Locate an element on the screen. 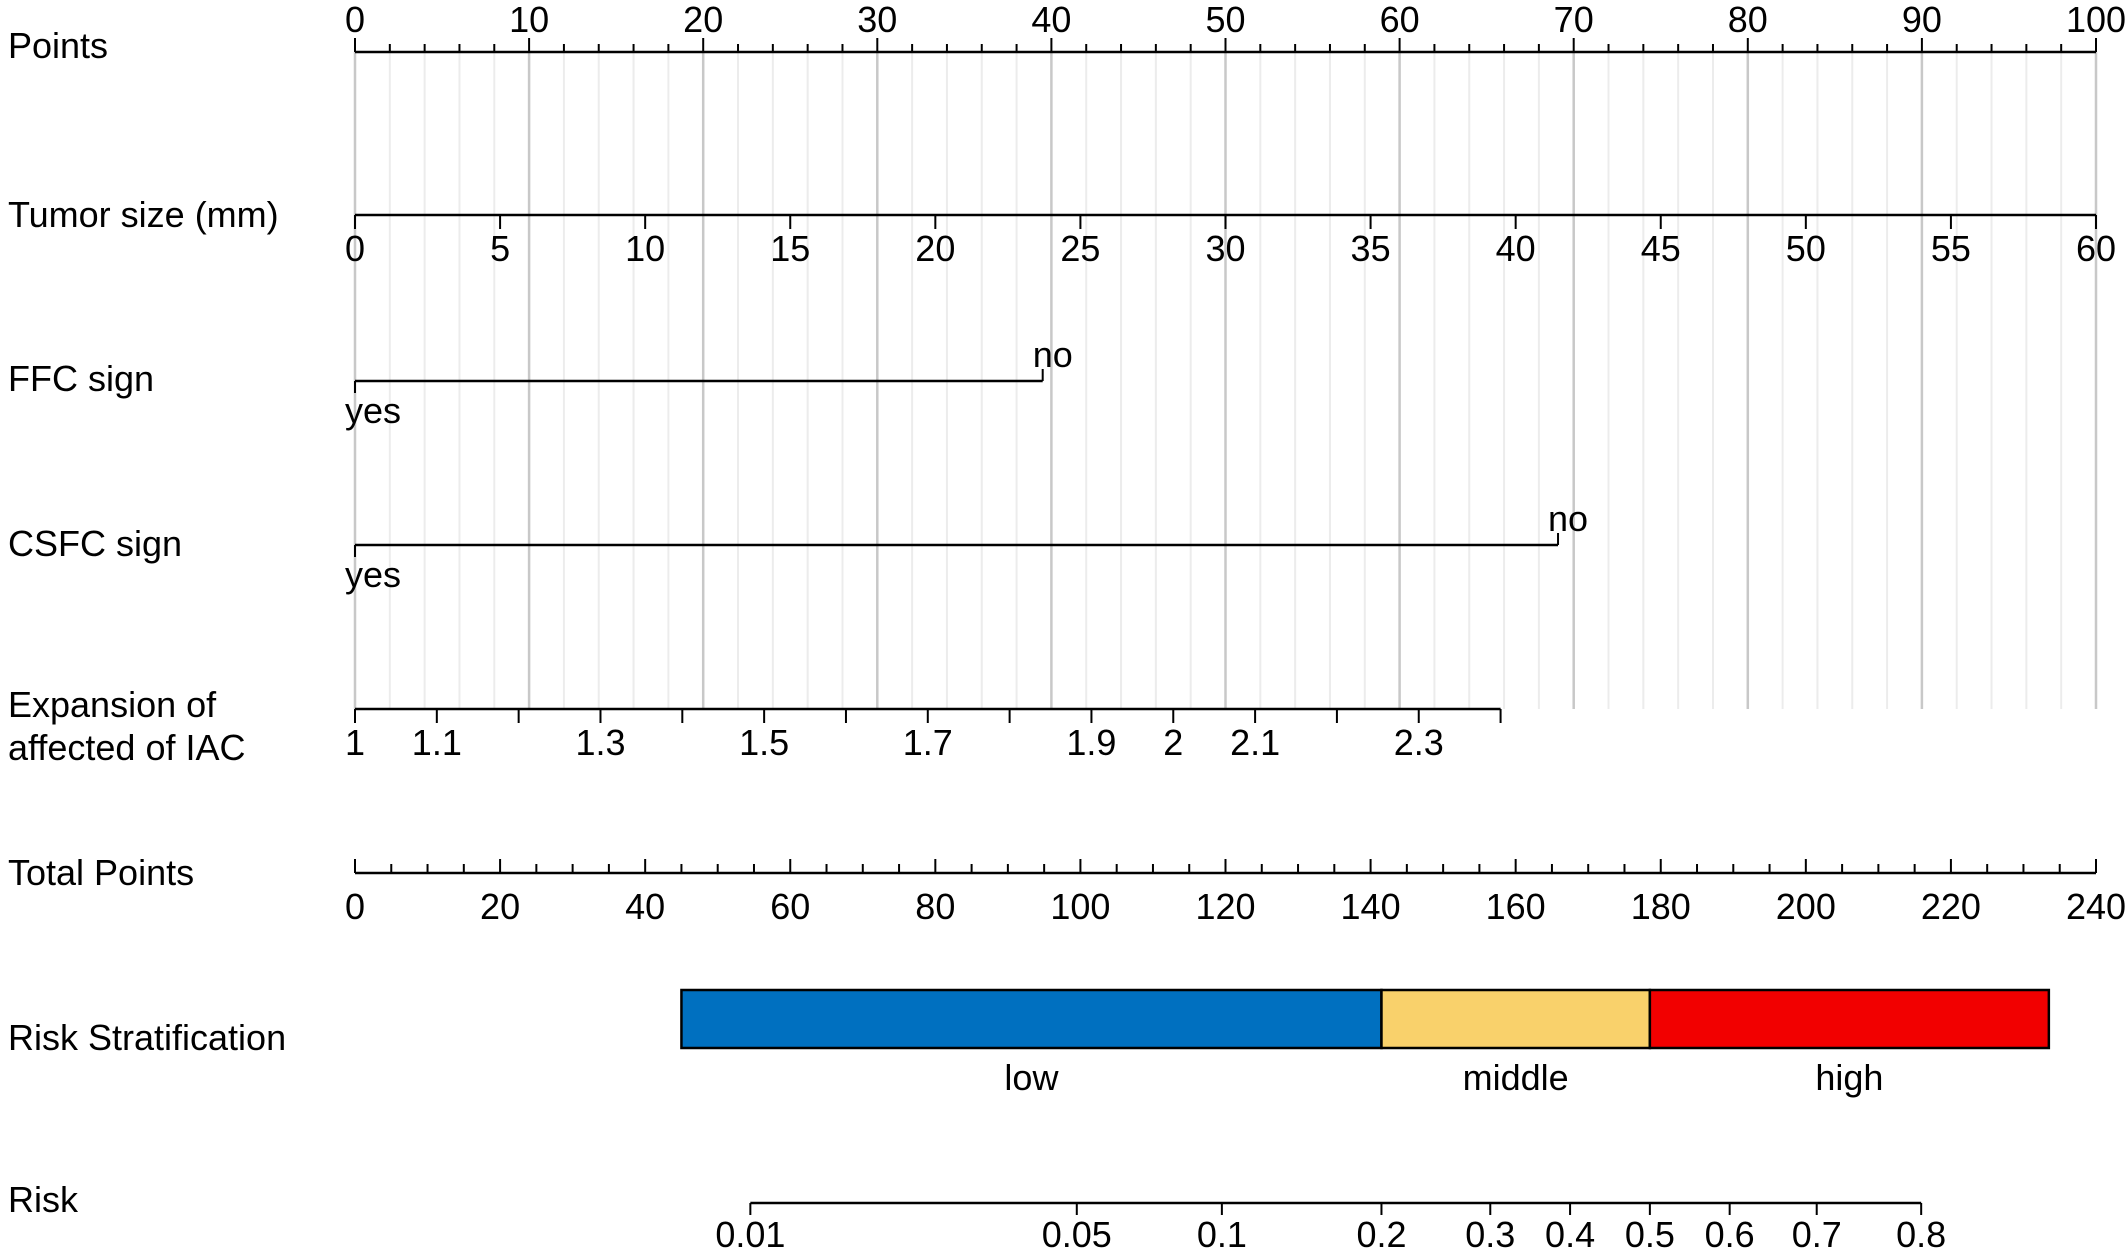  iac-expansion-label-line-1: Expansion of is located at coordinates (112, 704).